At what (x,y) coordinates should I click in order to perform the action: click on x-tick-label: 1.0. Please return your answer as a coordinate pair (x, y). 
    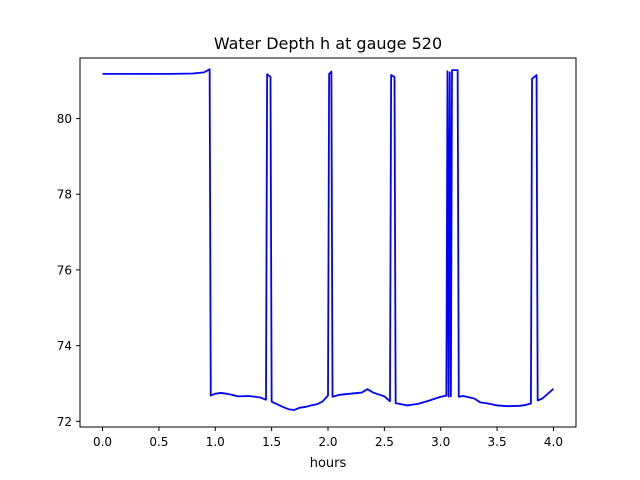
    Looking at the image, I should click on (215, 442).